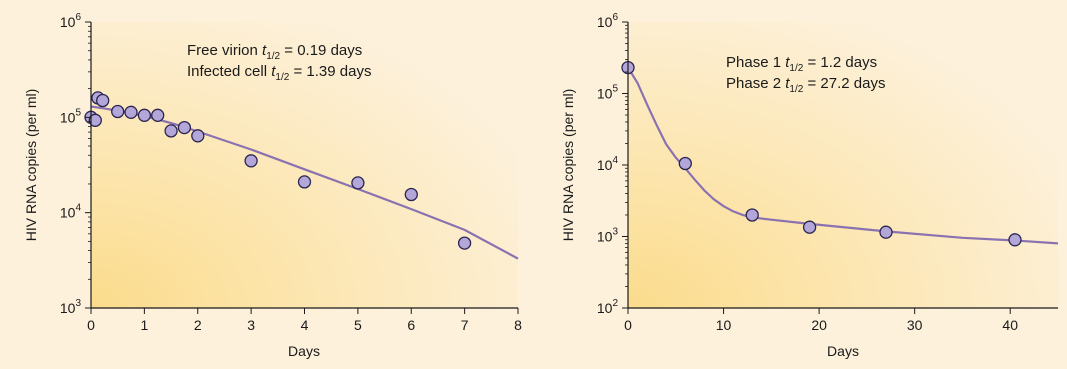  Describe the element at coordinates (568, 165) in the screenshot. I see `y-axis-label-right: HIV RNA copies (per ml)` at that location.